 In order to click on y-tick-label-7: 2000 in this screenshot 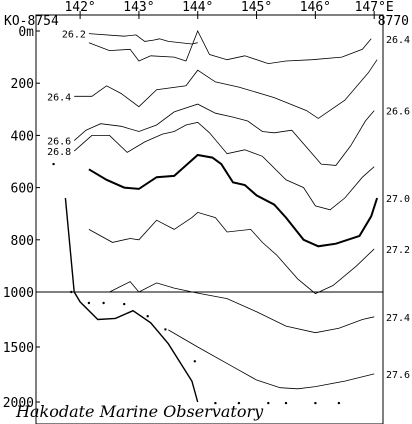, I will do `click(18, 403)`.